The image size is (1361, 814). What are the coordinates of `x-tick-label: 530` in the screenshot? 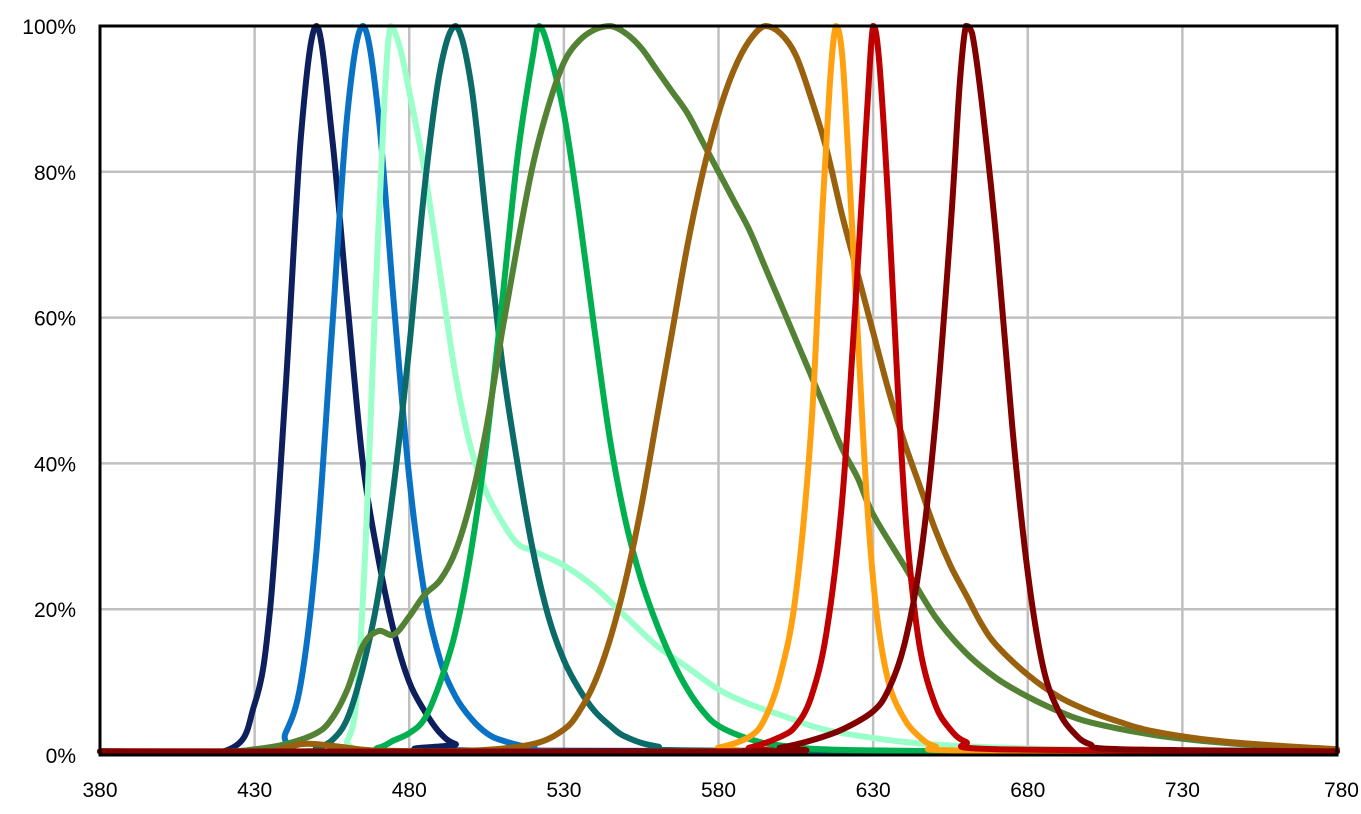 It's located at (563, 790).